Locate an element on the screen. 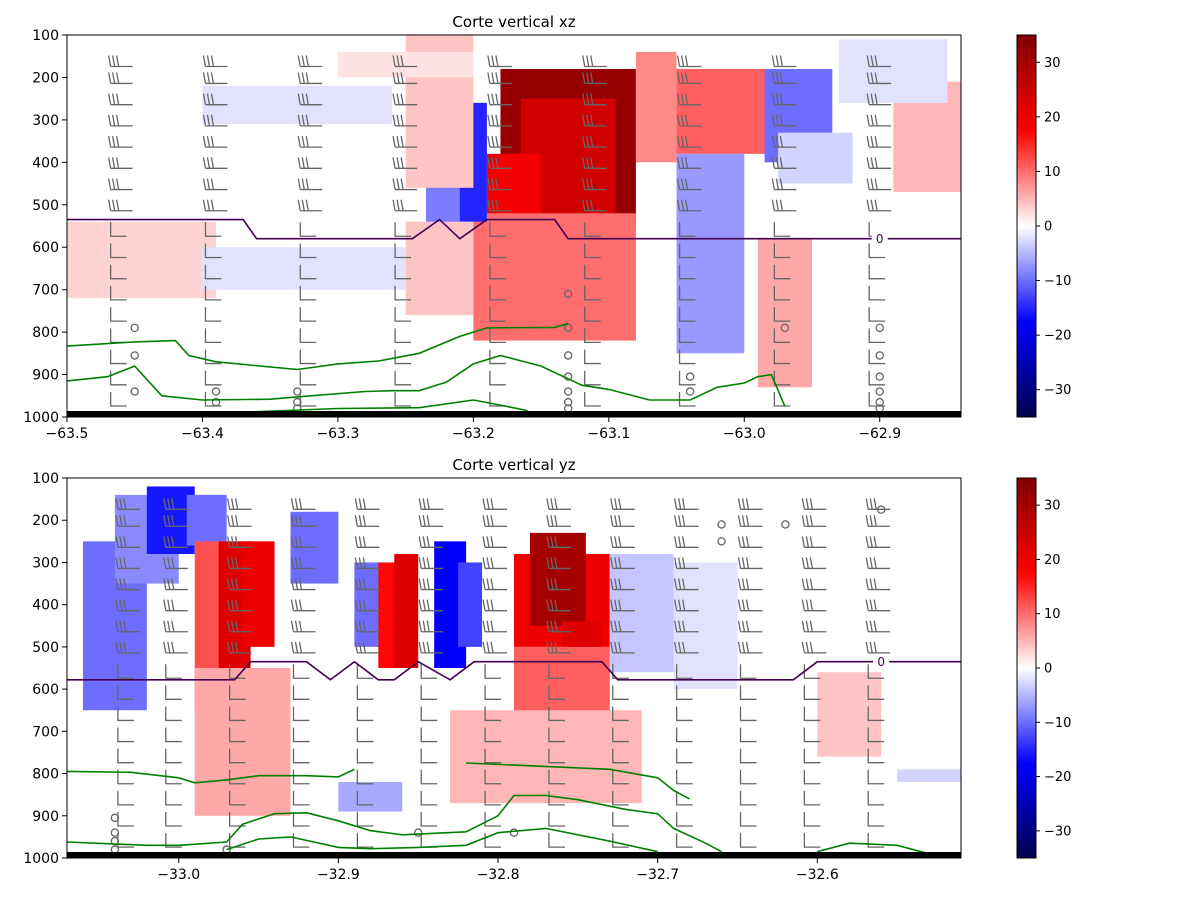 The image size is (1200, 900). zero-contour-line is located at coordinates (514, 670).